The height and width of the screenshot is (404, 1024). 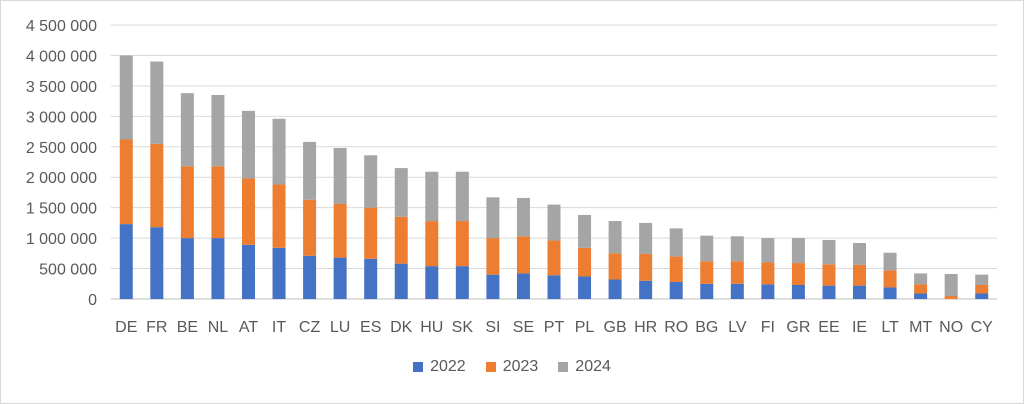 I want to click on bar-PL-2023, so click(x=585, y=262).